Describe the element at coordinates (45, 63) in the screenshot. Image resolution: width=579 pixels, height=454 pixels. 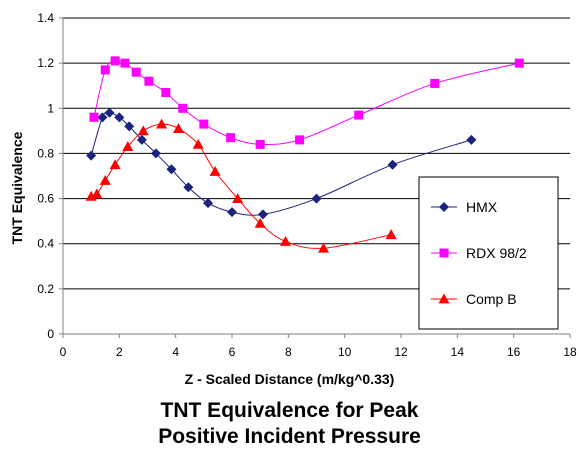
I see `y-tick-label-6: 1.2` at that location.